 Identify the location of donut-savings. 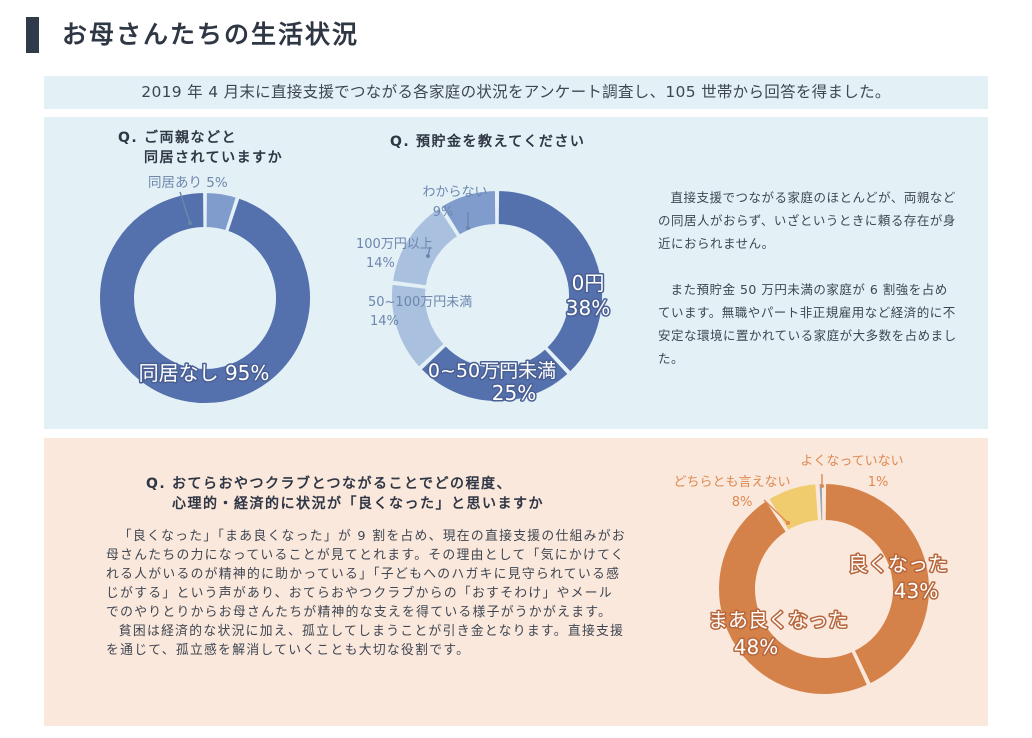
(497, 295).